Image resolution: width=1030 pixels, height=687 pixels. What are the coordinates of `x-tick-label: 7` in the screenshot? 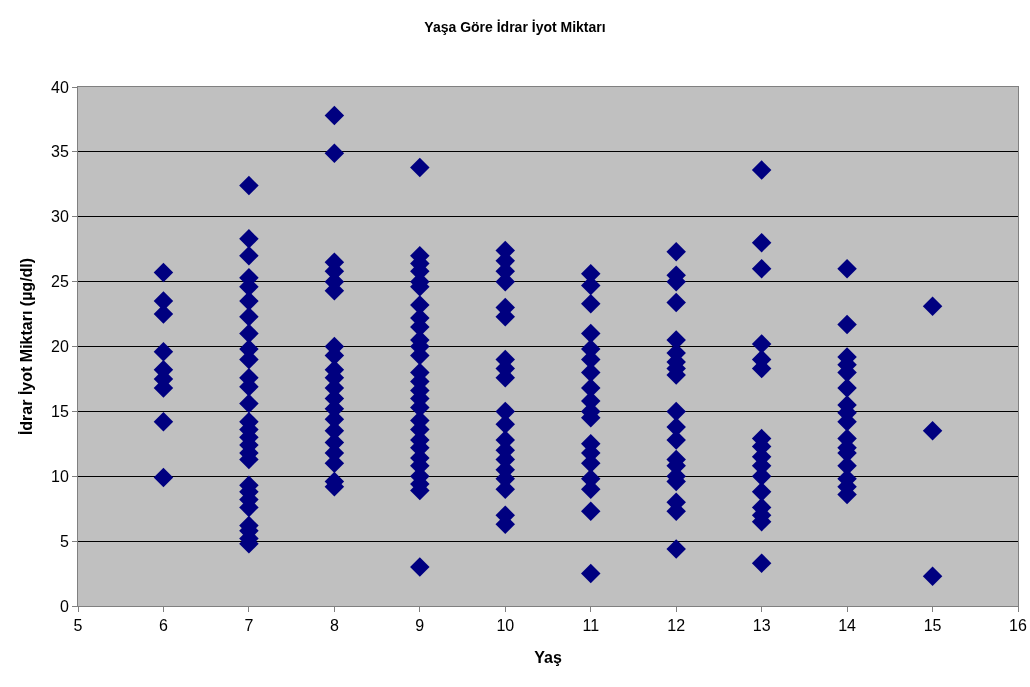 It's located at (249, 626).